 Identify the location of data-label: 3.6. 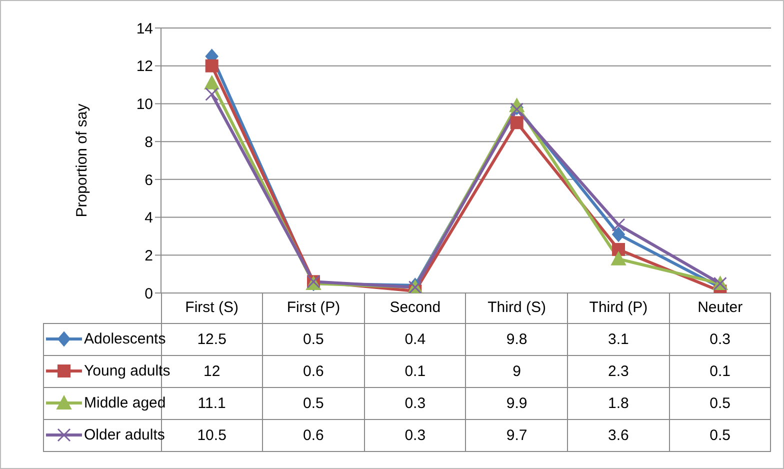
(619, 435).